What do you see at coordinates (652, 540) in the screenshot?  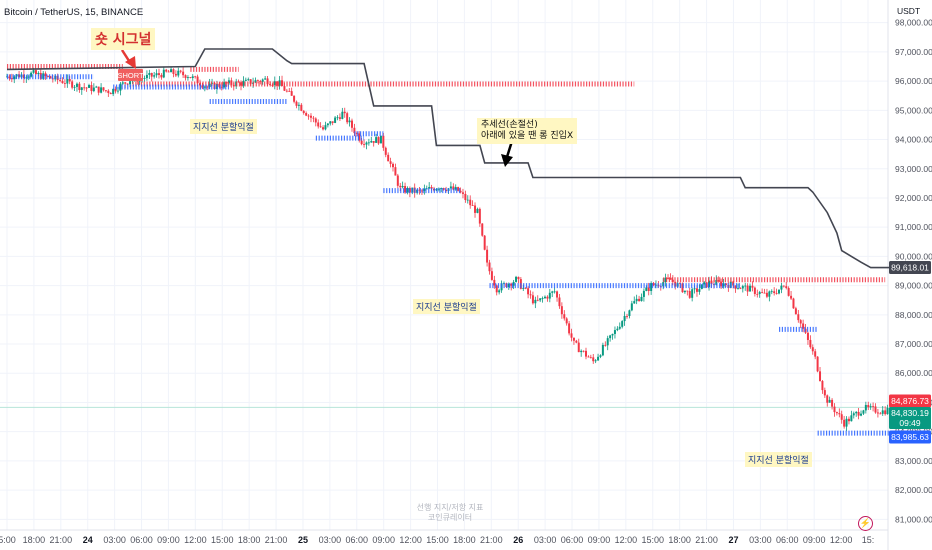 I see `x-axis-tick-label: 15:00` at bounding box center [652, 540].